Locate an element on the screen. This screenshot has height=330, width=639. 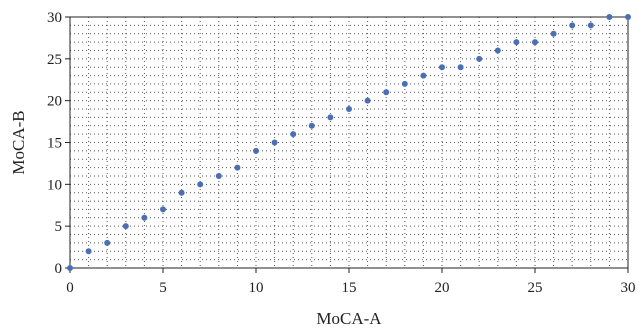
x-tick-label: 20 is located at coordinates (442, 288).